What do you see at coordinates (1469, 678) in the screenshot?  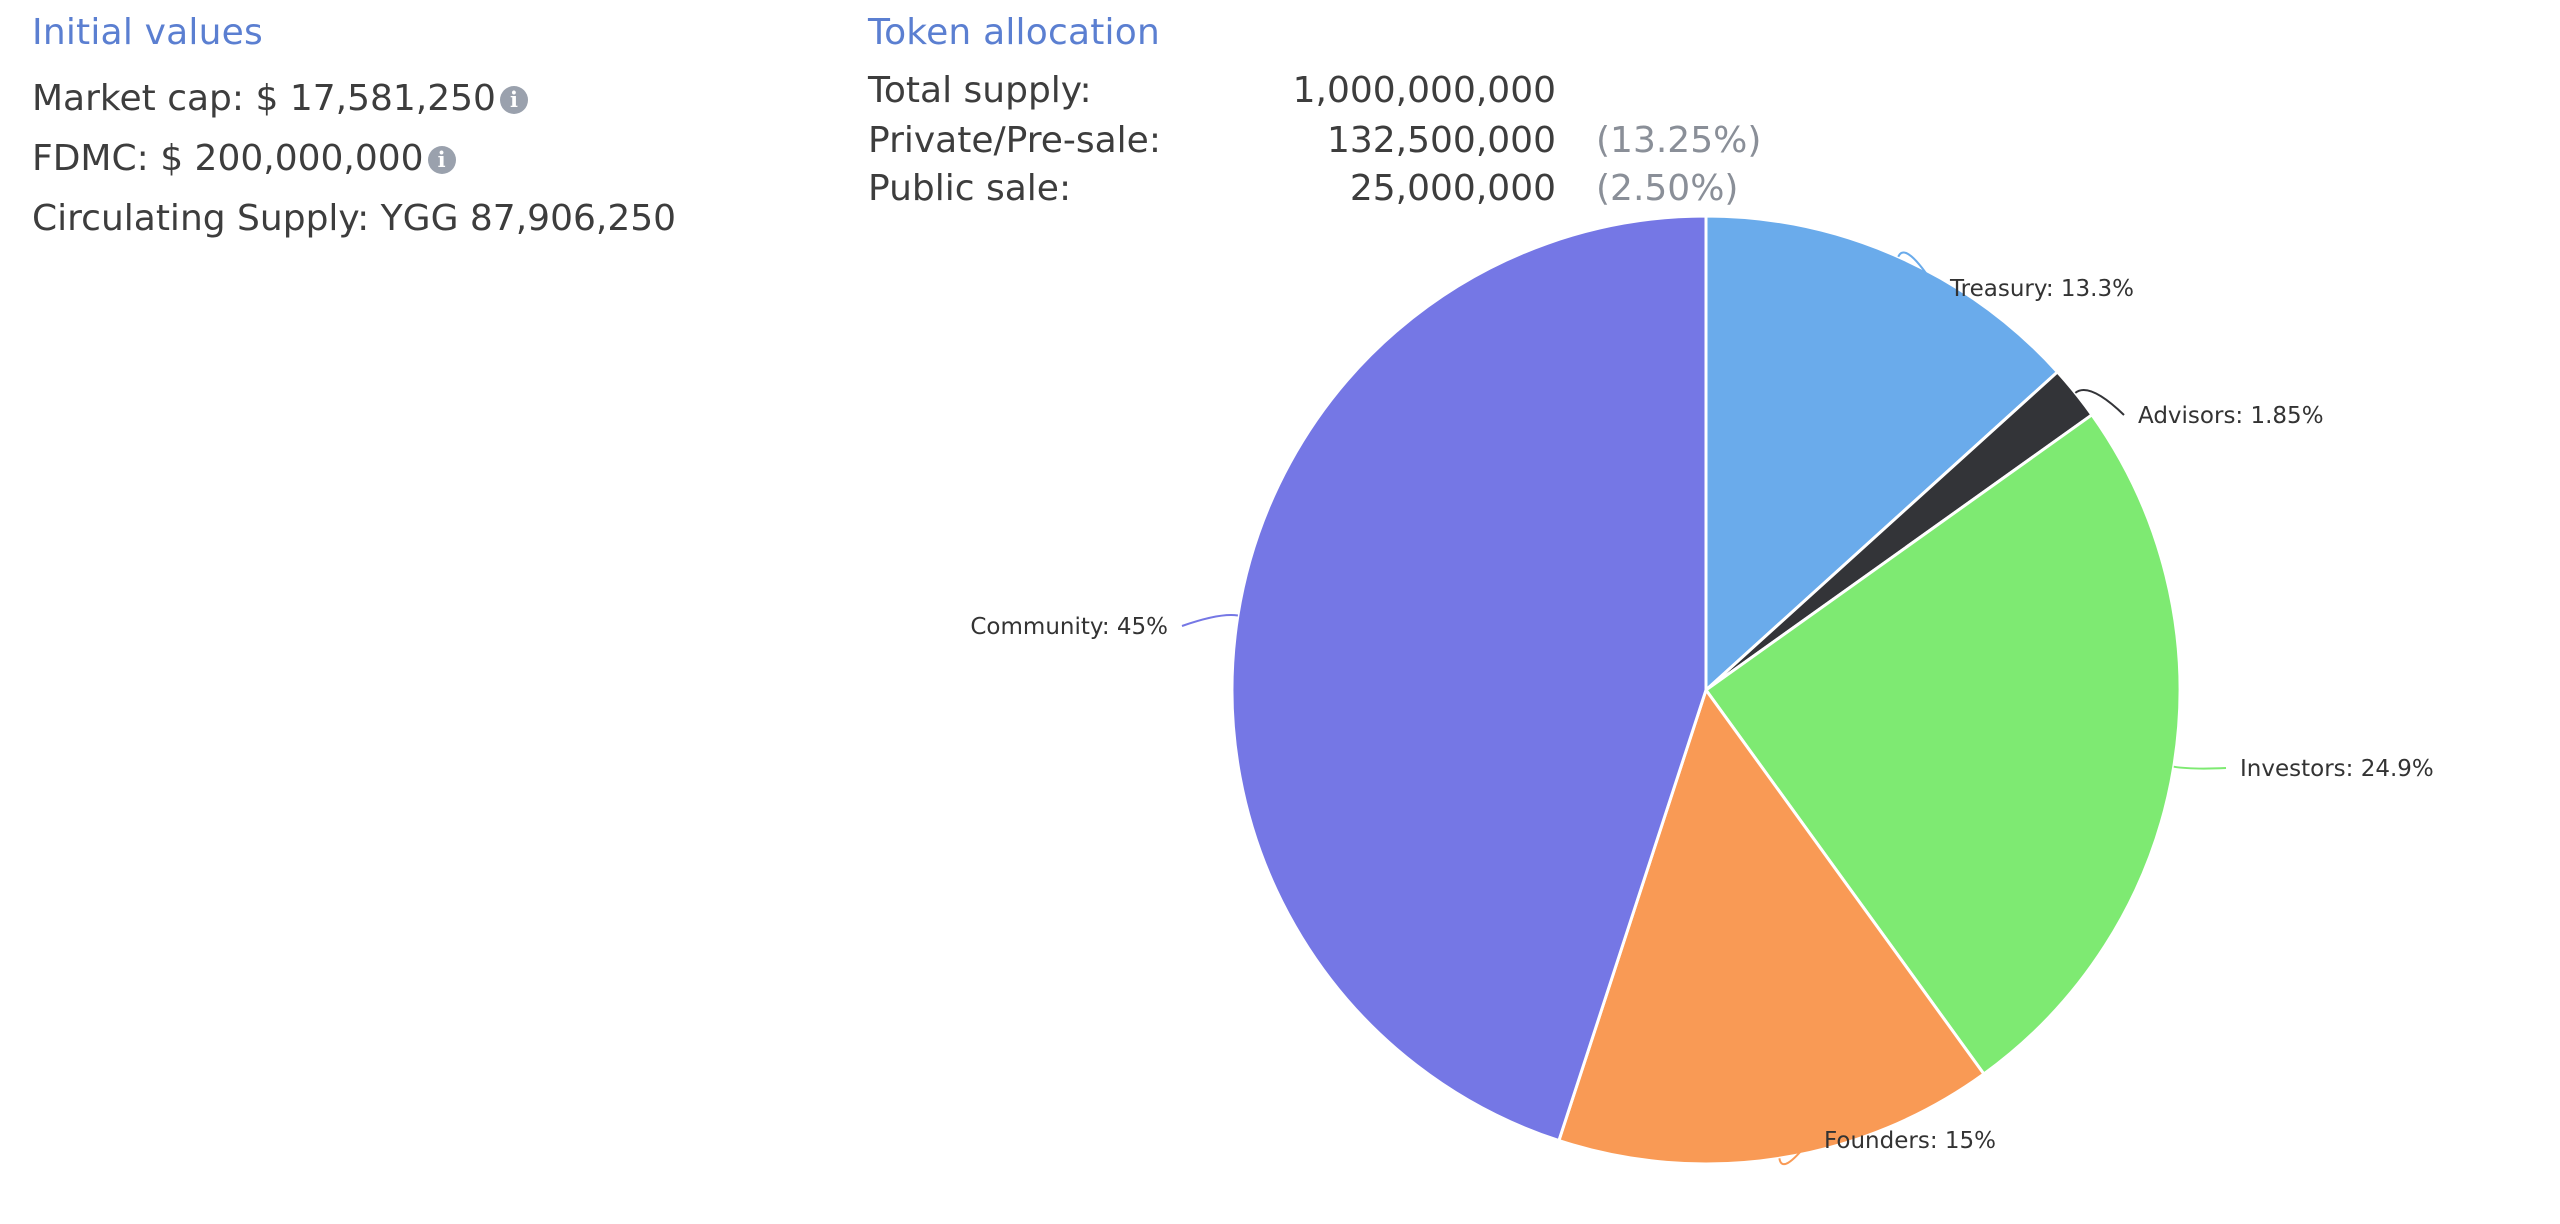 I see `pie-slice-community` at bounding box center [1469, 678].